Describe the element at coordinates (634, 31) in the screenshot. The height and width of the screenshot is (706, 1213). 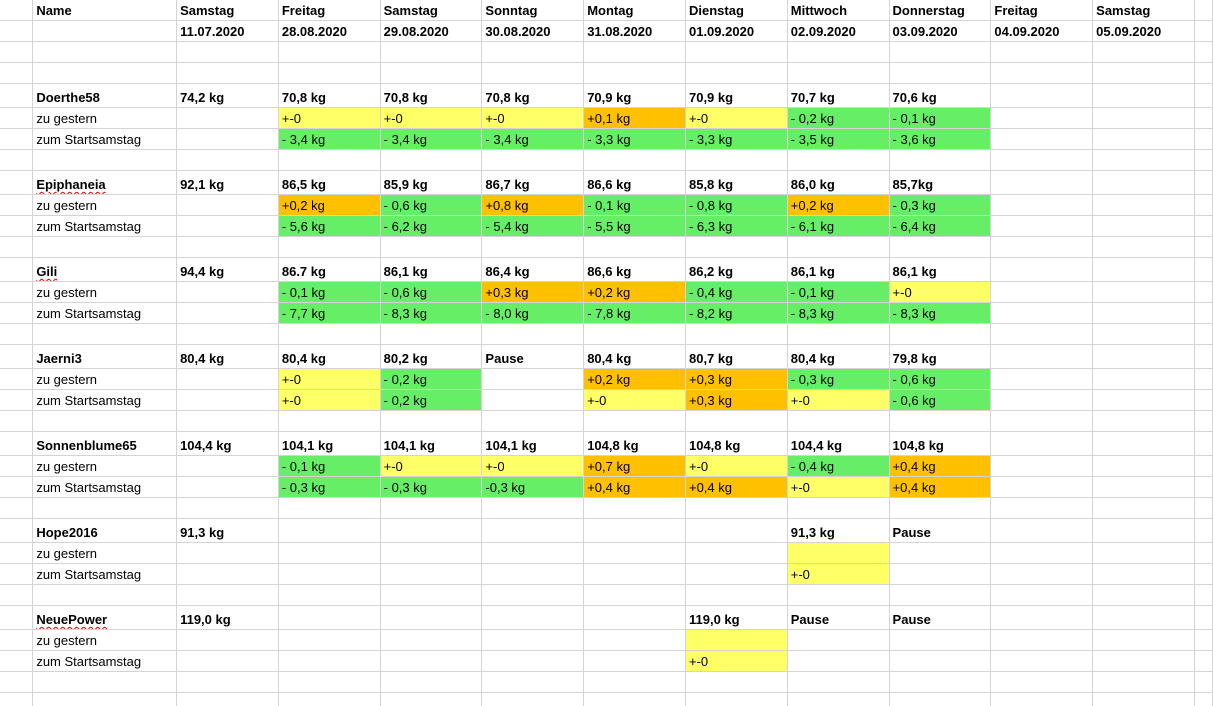
I see `header-date-4: 31.08.2020` at that location.